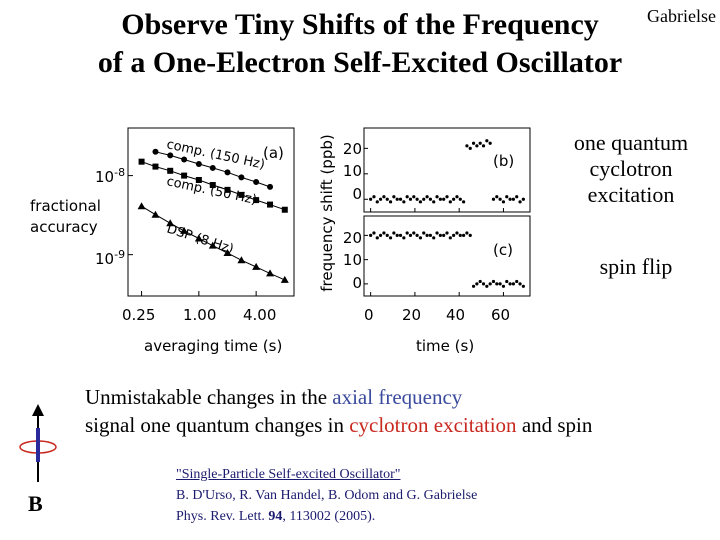 The image size is (720, 540). I want to click on ytick-lower-exp: -9, so click(120, 254).